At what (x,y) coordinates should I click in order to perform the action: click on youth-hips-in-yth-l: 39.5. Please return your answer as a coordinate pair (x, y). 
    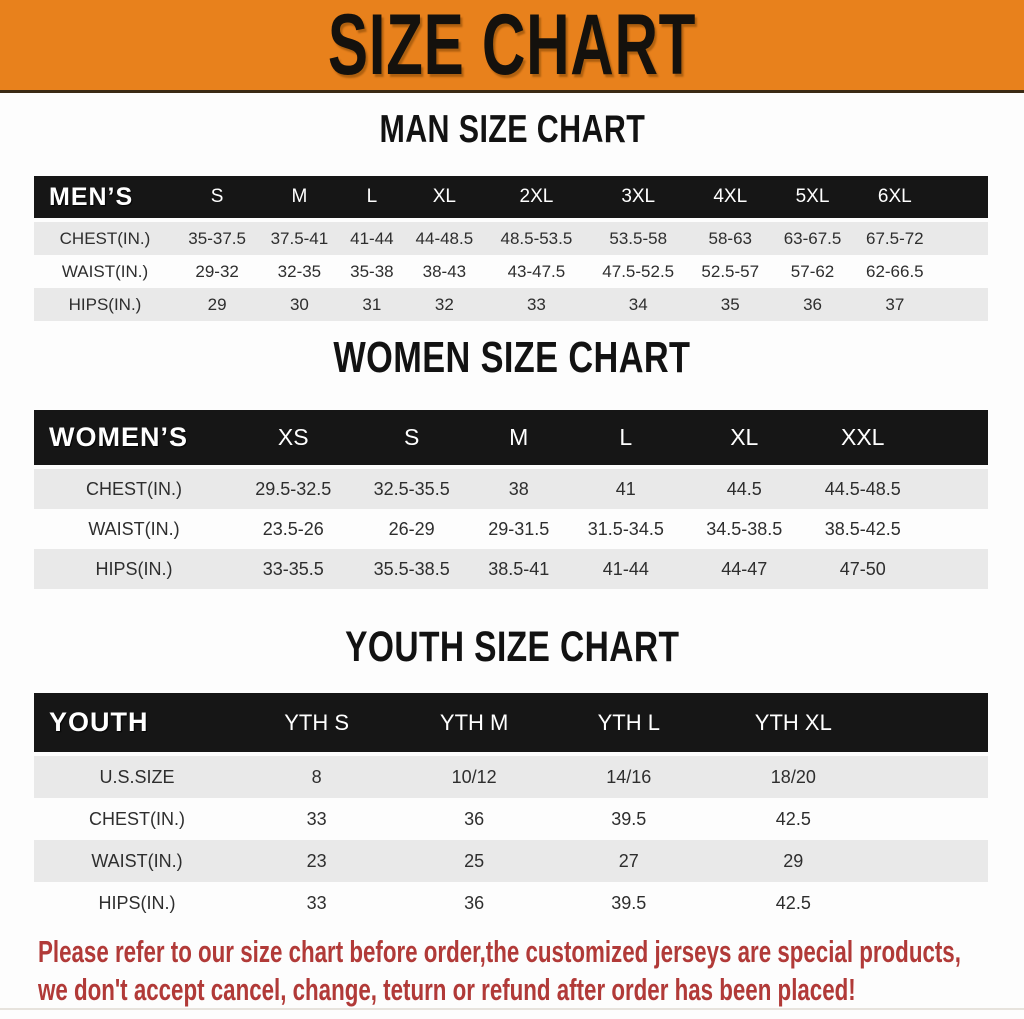
    Looking at the image, I should click on (629, 902).